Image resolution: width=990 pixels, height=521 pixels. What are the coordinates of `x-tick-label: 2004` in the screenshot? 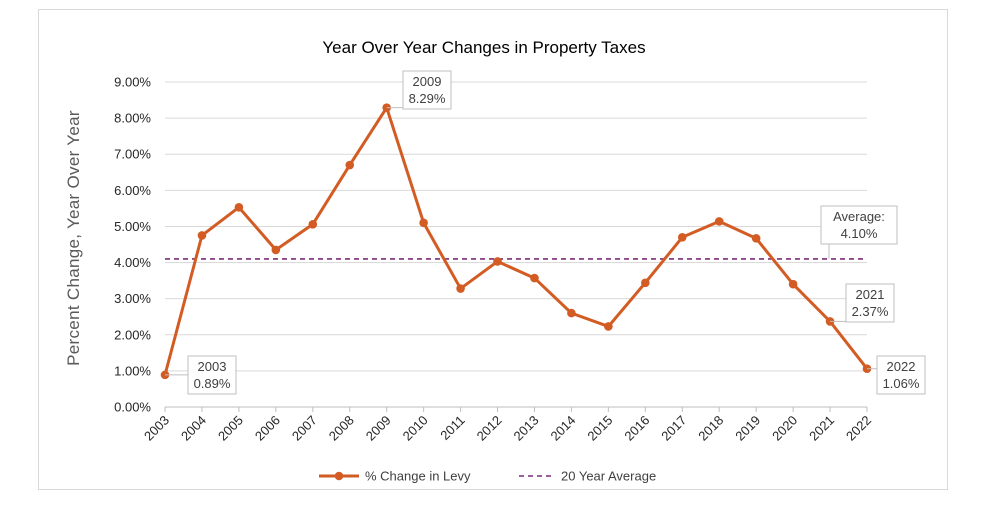 It's located at (193, 428).